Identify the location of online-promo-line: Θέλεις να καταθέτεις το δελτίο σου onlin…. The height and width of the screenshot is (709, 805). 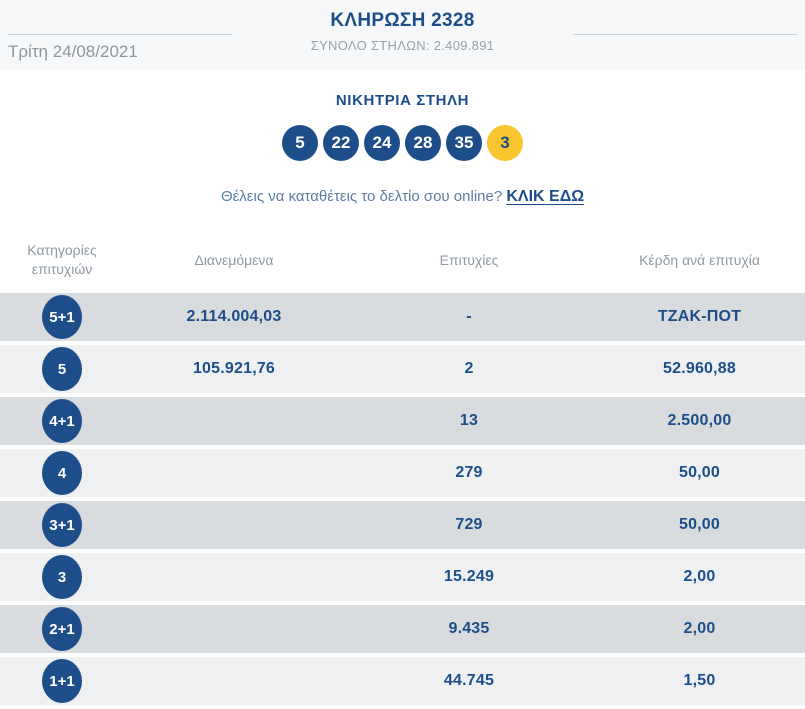
(402, 197).